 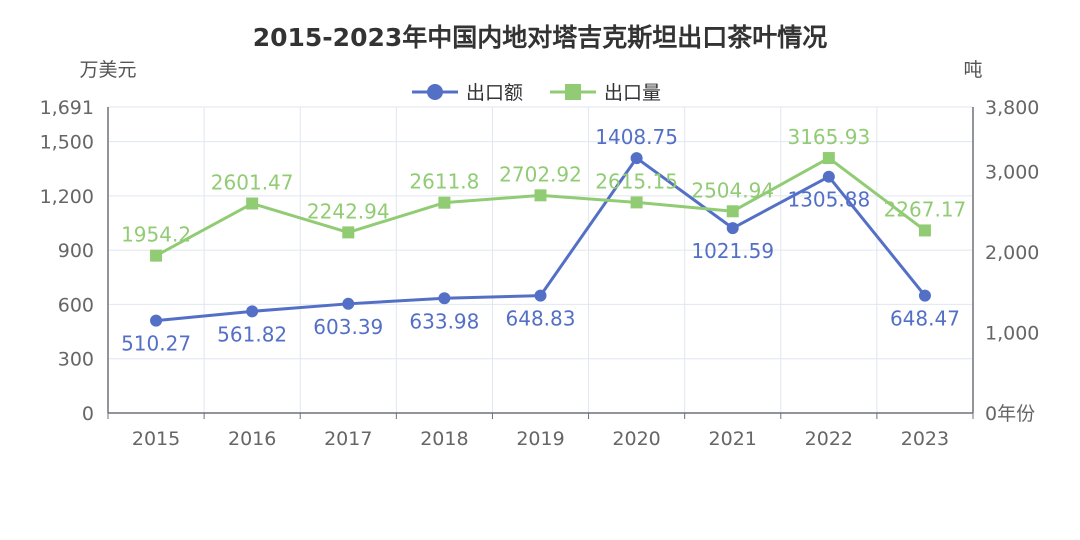 What do you see at coordinates (540, 37) in the screenshot?
I see `chart-title: 2015-2023年中国内地对塔吉克斯坦出口茶叶情况` at bounding box center [540, 37].